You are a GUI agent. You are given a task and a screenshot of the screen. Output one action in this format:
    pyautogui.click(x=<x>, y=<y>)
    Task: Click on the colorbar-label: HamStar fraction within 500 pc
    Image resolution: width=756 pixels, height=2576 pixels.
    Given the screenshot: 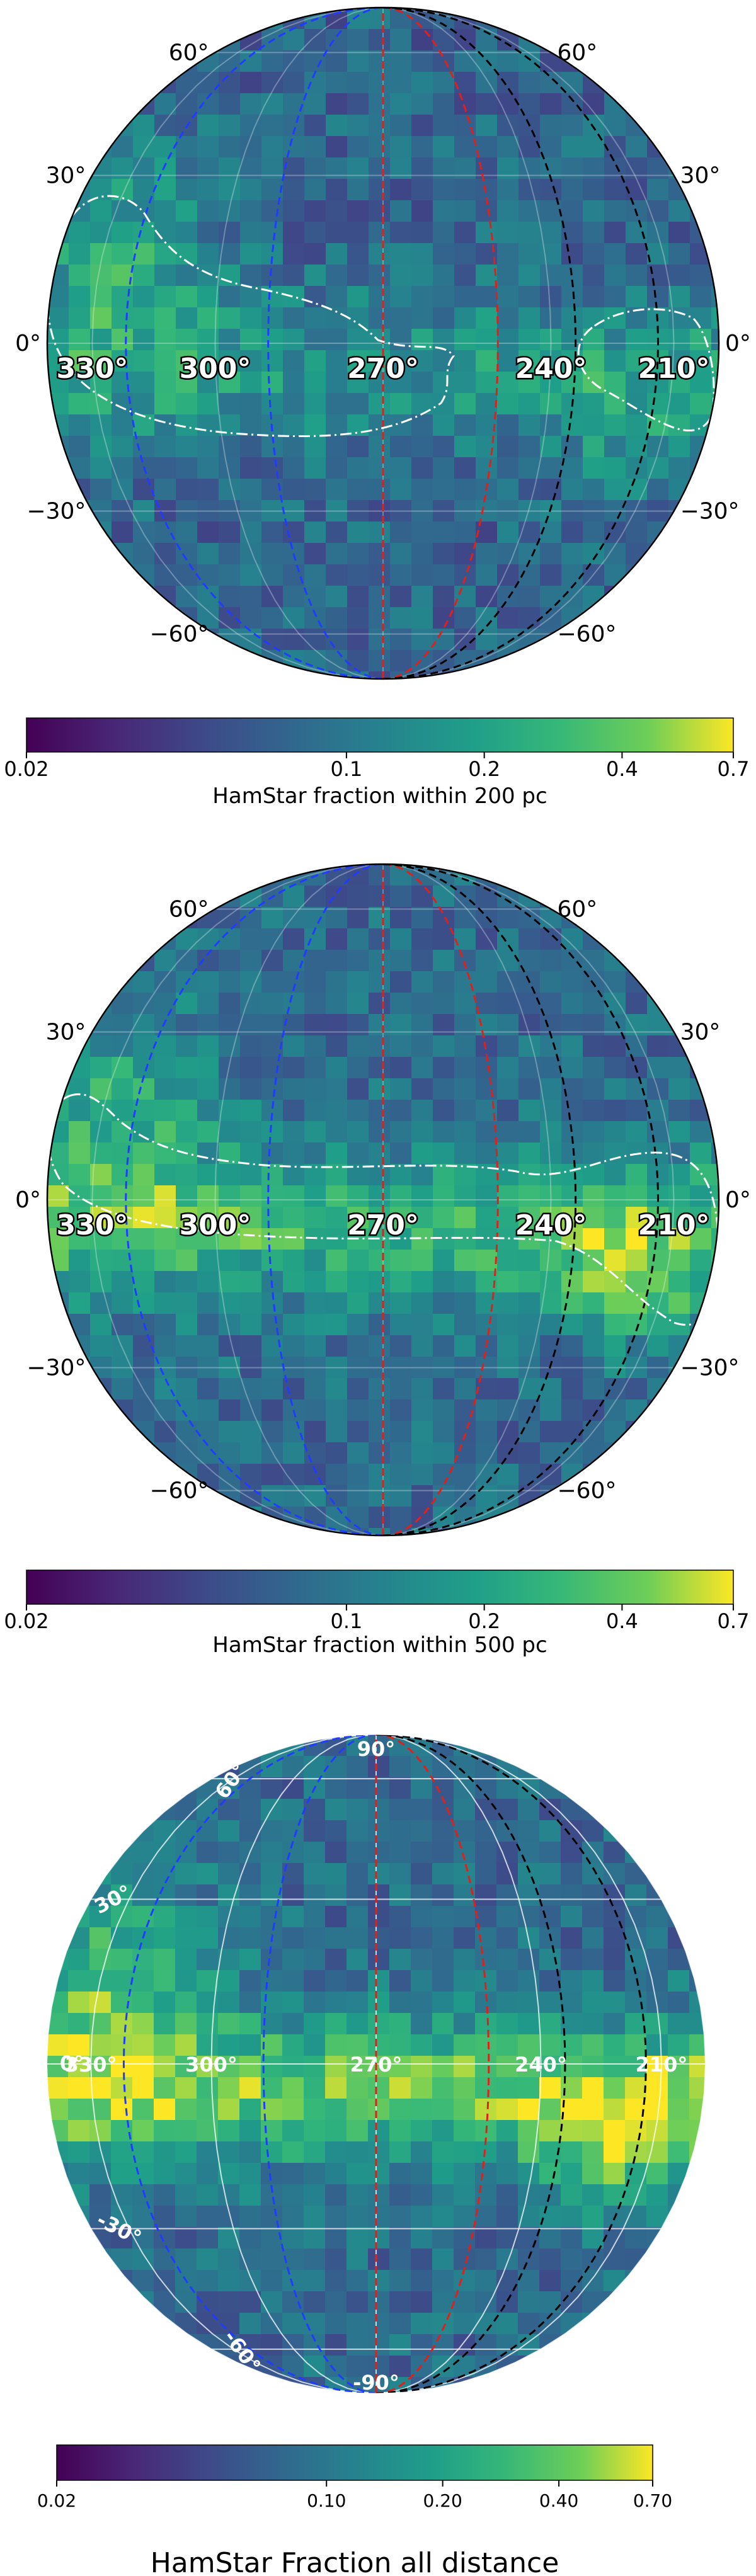 What is the action you would take?
    pyautogui.click(x=379, y=1645)
    